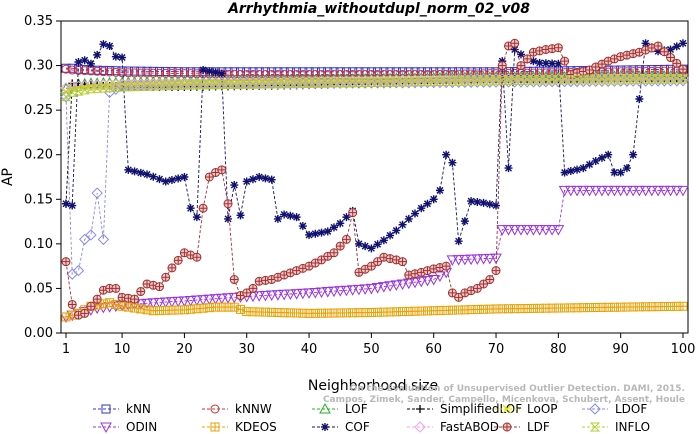  What do you see at coordinates (373, 386) in the screenshot?
I see `x-axis-label: Neighborhood size` at bounding box center [373, 386].